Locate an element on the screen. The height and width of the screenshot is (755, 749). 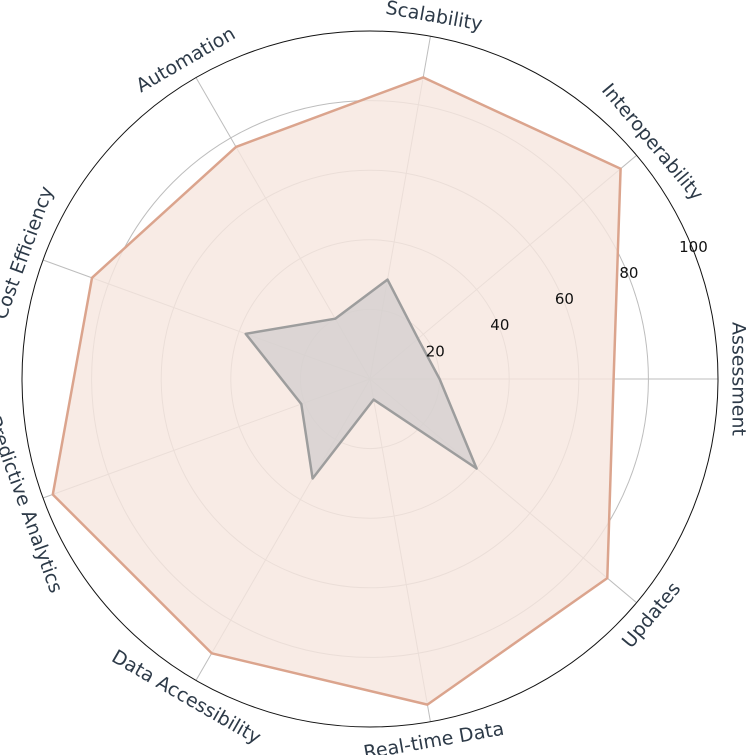
category-label: Cost Efficiency is located at coordinates (29, 252).